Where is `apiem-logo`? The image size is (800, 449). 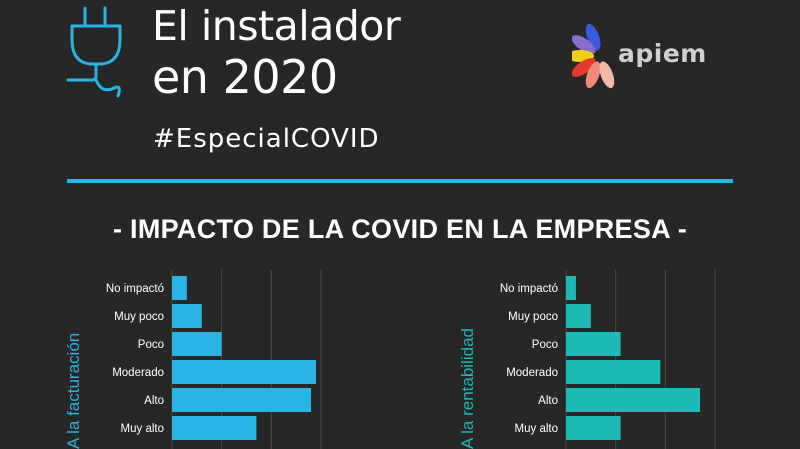
apiem-logo is located at coordinates (593, 56).